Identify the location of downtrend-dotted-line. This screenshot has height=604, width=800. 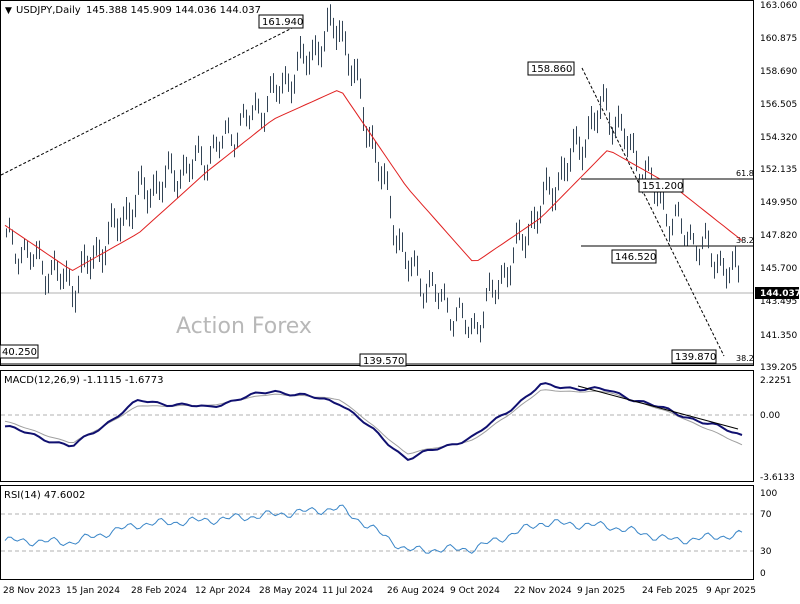
(653, 212).